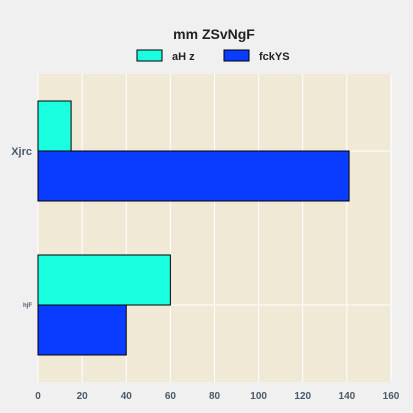 This screenshot has width=413, height=413. Describe the element at coordinates (149, 55) in the screenshot. I see `legend-swatch-aH-z` at that location.